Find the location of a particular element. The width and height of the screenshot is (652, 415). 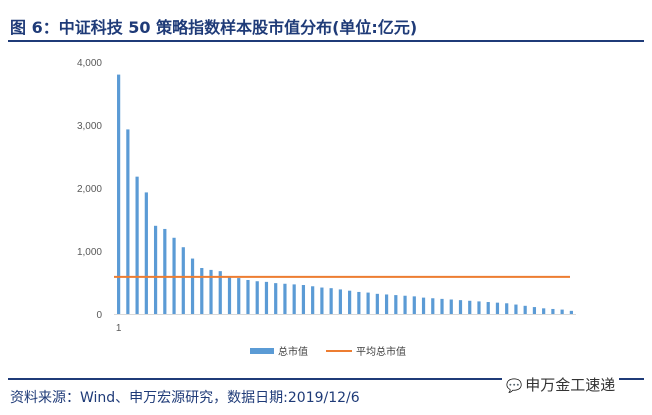

watermark-label: 申万金工速递 is located at coordinates (570, 385).